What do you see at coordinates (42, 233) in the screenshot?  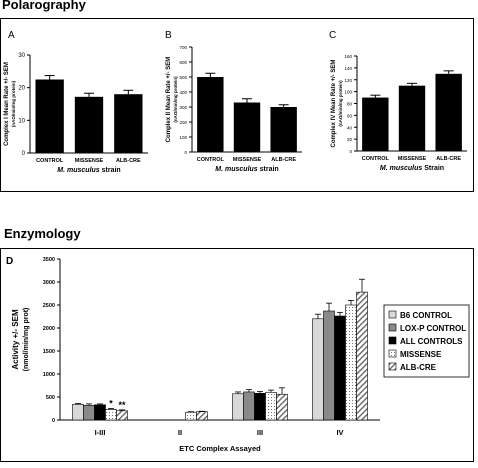 I see `enzymology-title: Enzymology` at bounding box center [42, 233].